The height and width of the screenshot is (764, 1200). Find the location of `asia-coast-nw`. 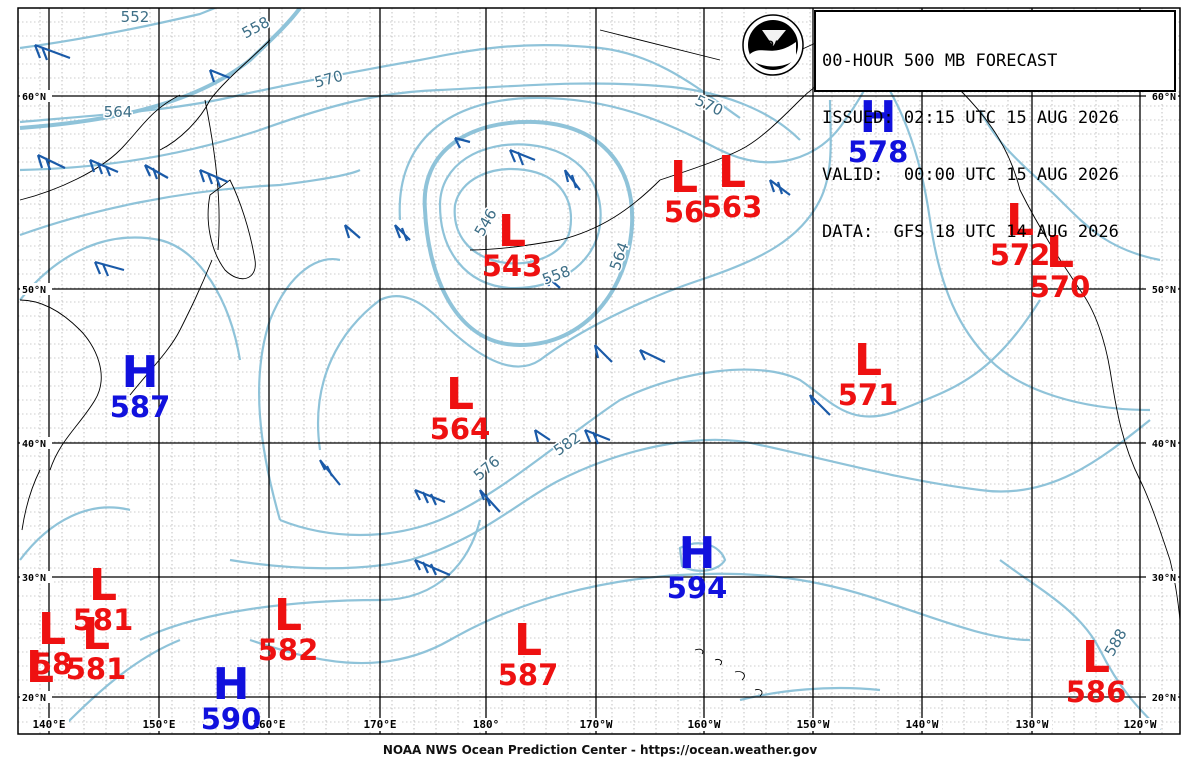

asia-coast-nw is located at coordinates (100, 147).